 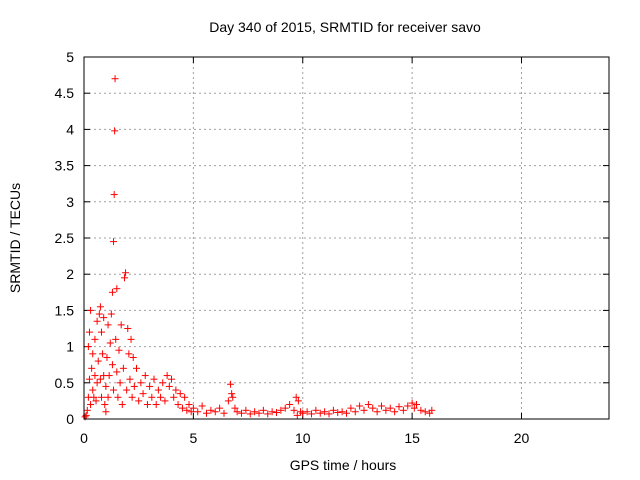 What do you see at coordinates (65, 93) in the screenshot?
I see `y-tick-label: 4.5` at bounding box center [65, 93].